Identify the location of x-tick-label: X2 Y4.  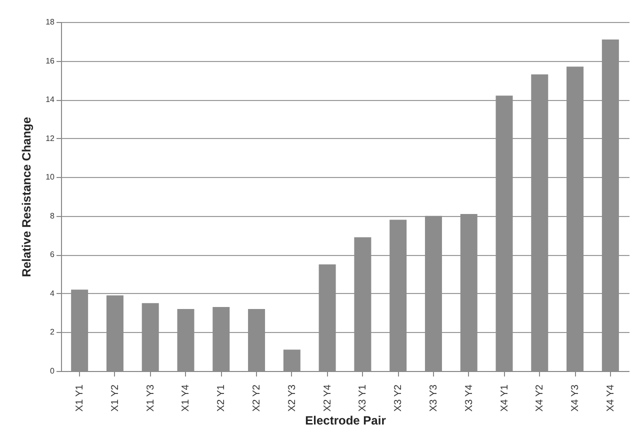
(328, 398).